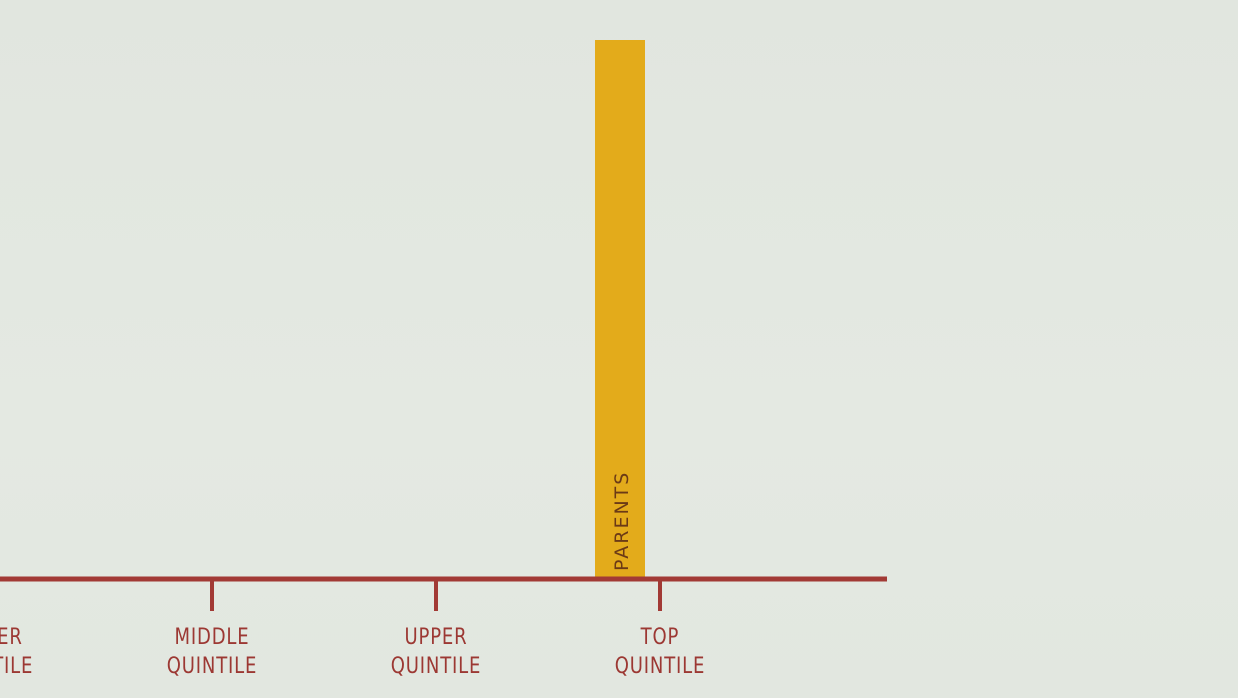 This screenshot has width=1238, height=698. Describe the element at coordinates (436, 665) in the screenshot. I see `x-tick-label-2-line-1: QUINTILE` at that location.